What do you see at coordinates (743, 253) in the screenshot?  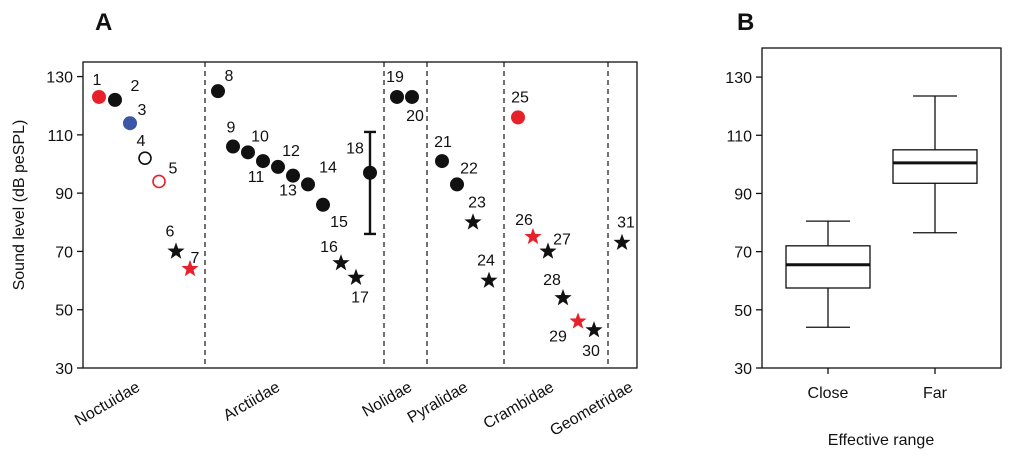 I see `panel-b-y-tick-label: 70` at bounding box center [743, 253].